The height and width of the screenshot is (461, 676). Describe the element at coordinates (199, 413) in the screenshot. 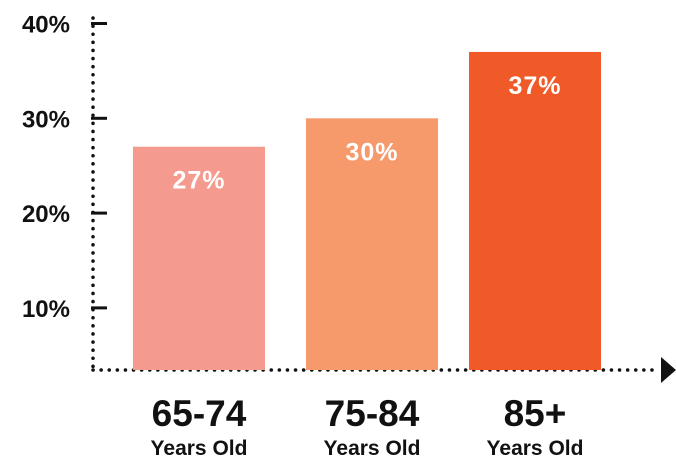

I see `x-category-label: 65-74` at that location.